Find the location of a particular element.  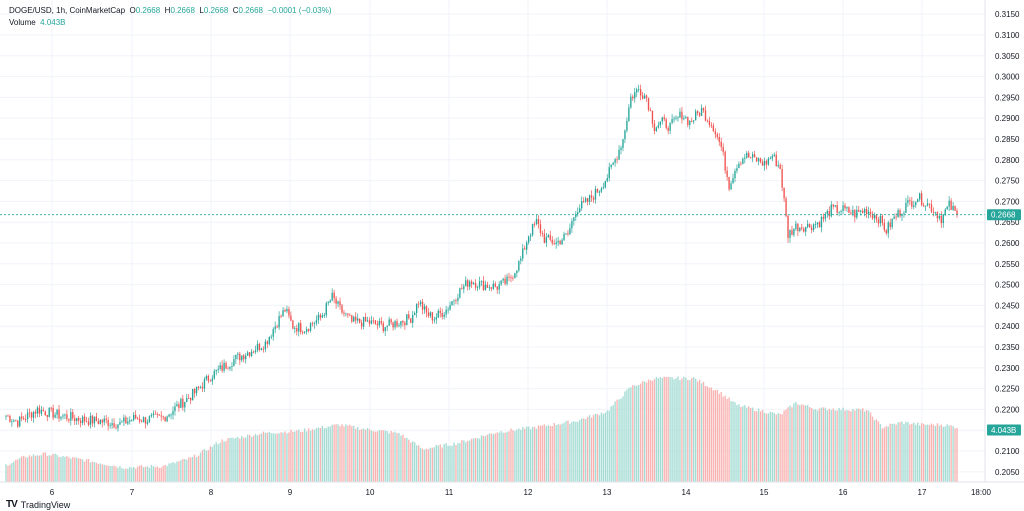

time-tick: 17 is located at coordinates (922, 492).